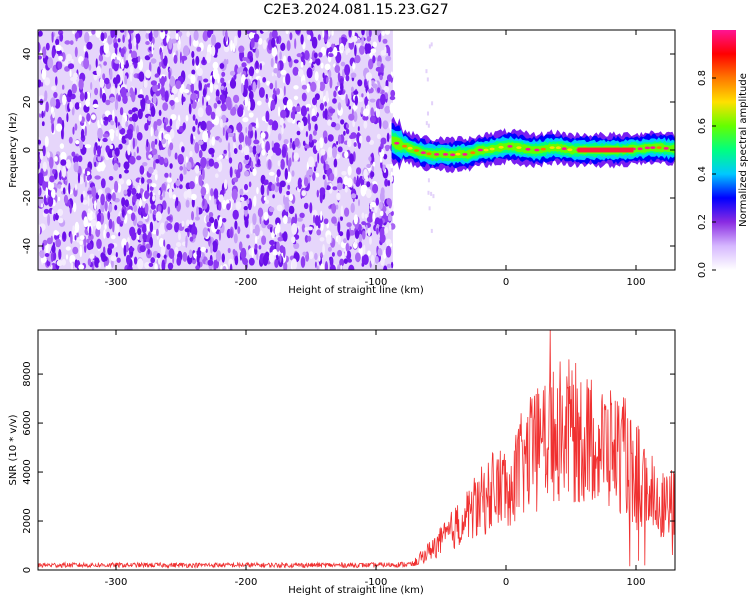  I want to click on snr-y-axis-label: SNR (10 * v/v), so click(13, 449).